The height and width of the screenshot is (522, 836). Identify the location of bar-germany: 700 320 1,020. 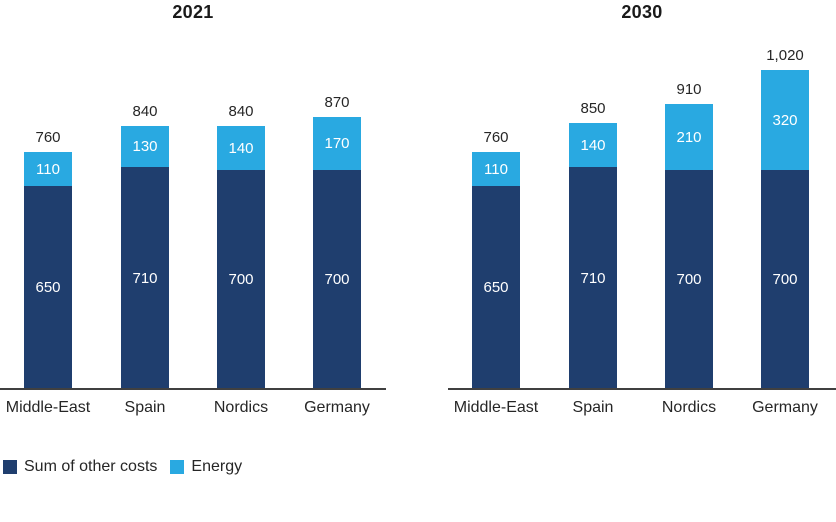
(785, 218).